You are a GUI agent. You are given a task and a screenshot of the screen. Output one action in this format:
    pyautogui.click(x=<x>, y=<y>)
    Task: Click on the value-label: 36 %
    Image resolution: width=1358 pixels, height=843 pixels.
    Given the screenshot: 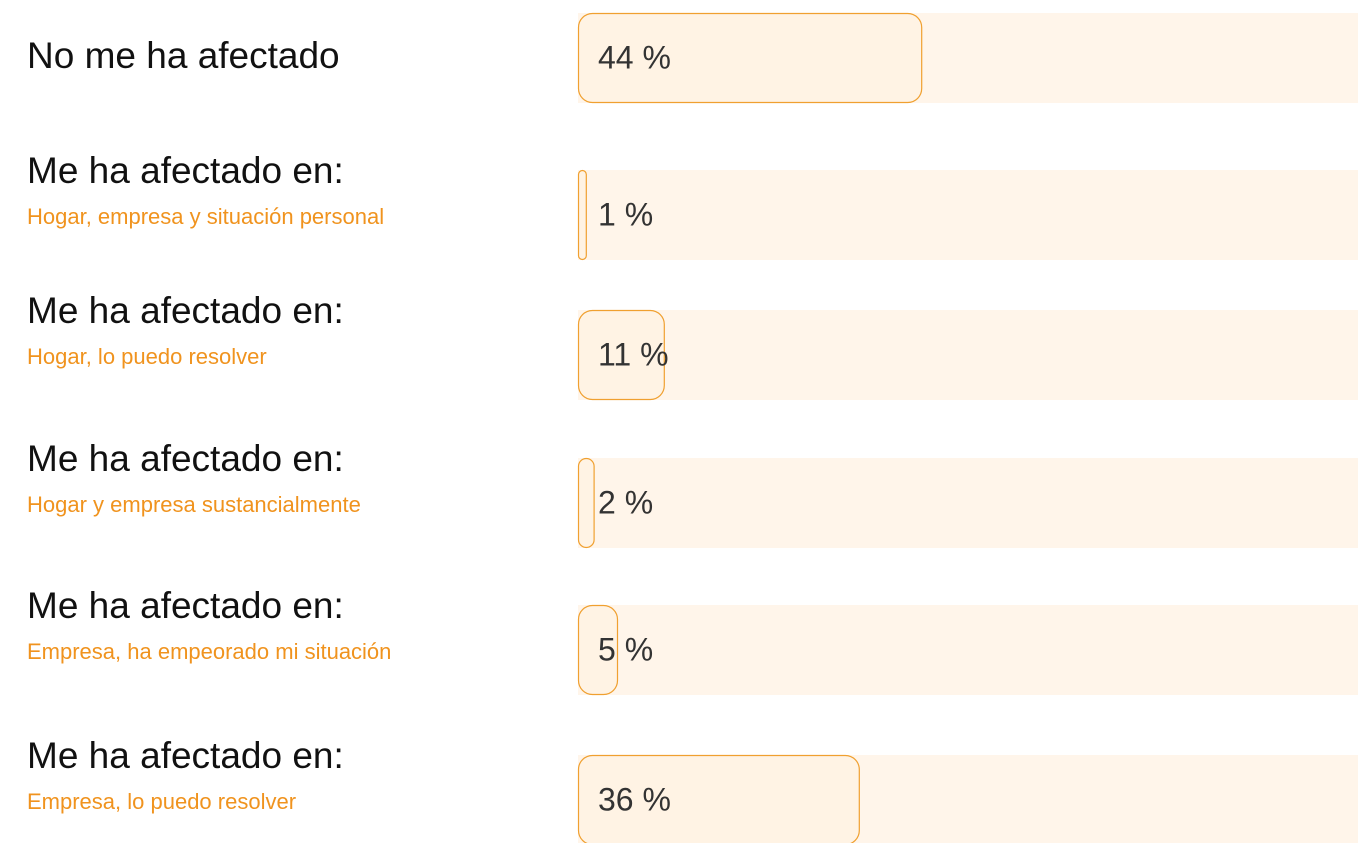 What is the action you would take?
    pyautogui.click(x=634, y=799)
    